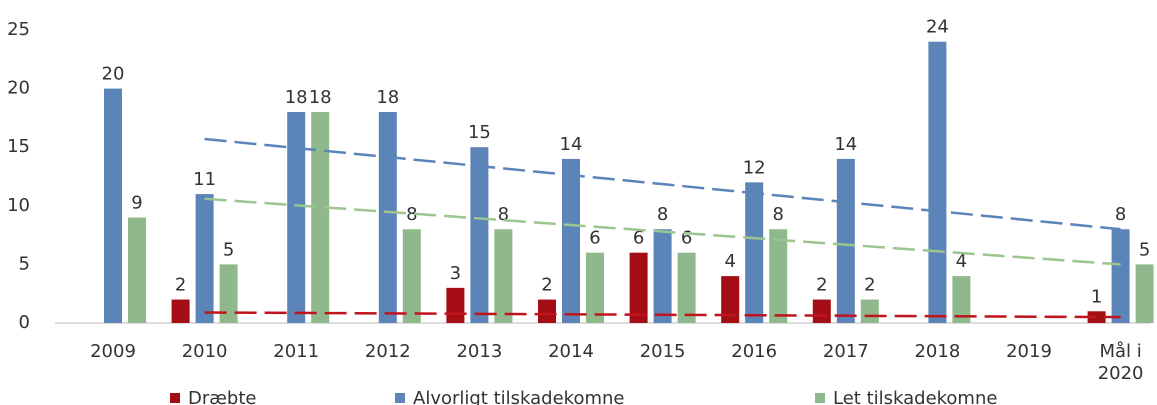 The image size is (1157, 405). Describe the element at coordinates (937, 27) in the screenshot. I see `data-label: 24` at that location.